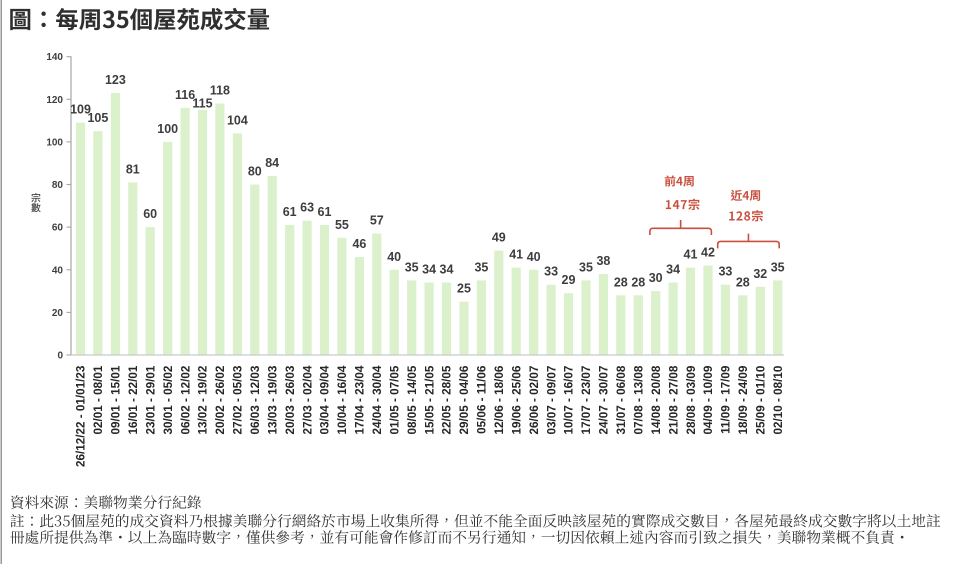  What do you see at coordinates (499, 238) in the screenshot?
I see `svg-text: 49` at bounding box center [499, 238].